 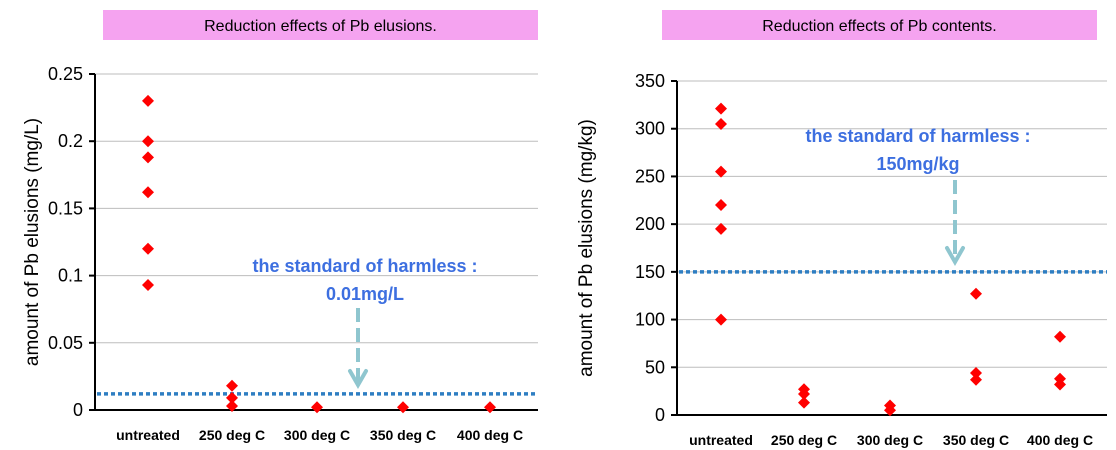 I want to click on chart-title-banner: Reduction effects of Pb elusions., so click(x=320, y=25).